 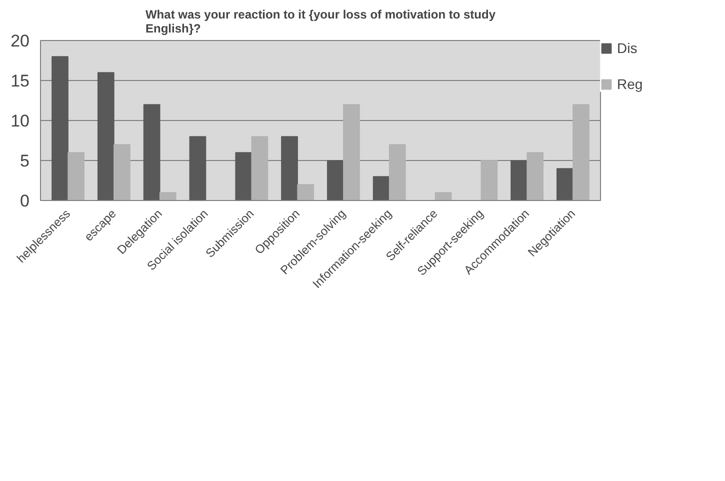 What do you see at coordinates (20, 121) in the screenshot?
I see `y-tick-label: 10` at bounding box center [20, 121].